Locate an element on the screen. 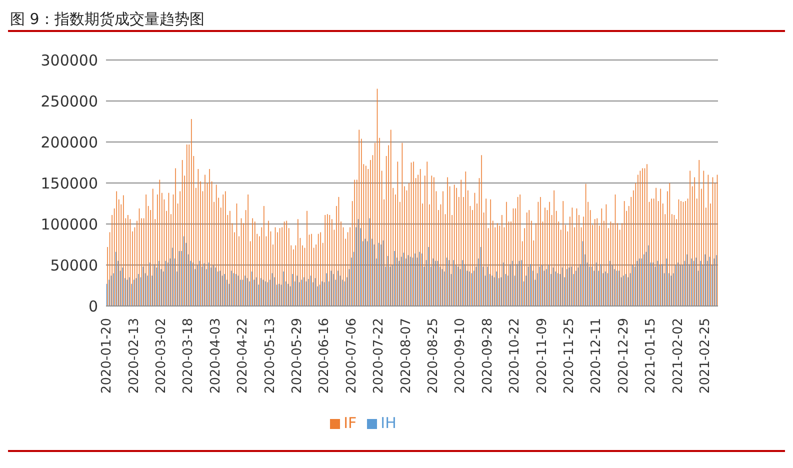 The width and height of the screenshot is (793, 468). x-tick-label: 2020-04-22 is located at coordinates (243, 356).